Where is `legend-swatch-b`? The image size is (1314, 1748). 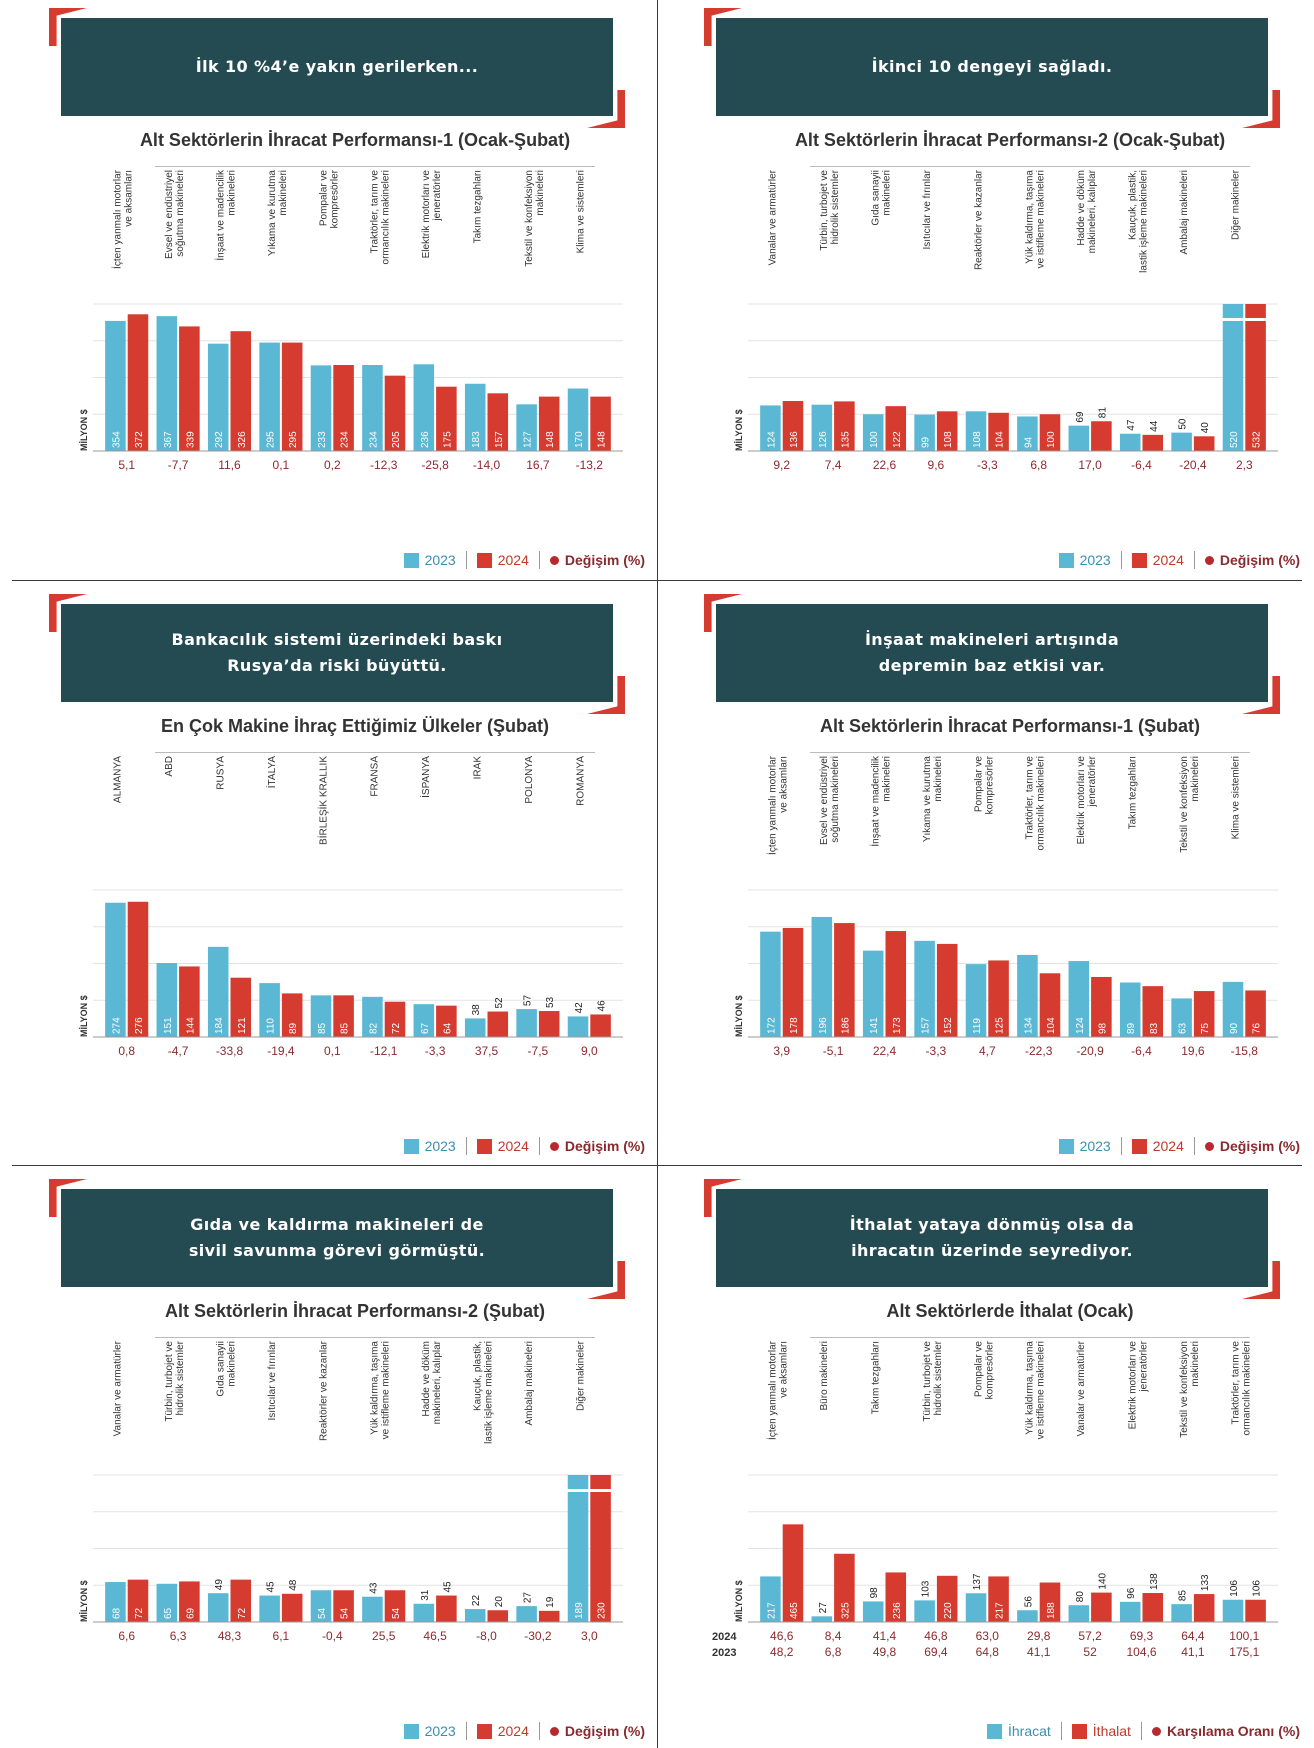 legend-swatch-b is located at coordinates (484, 1731).